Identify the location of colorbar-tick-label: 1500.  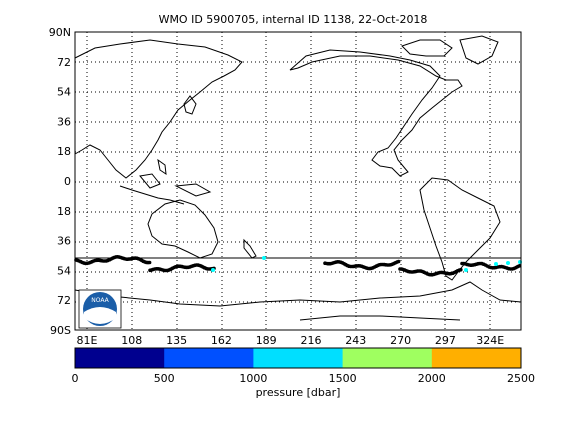
(343, 378).